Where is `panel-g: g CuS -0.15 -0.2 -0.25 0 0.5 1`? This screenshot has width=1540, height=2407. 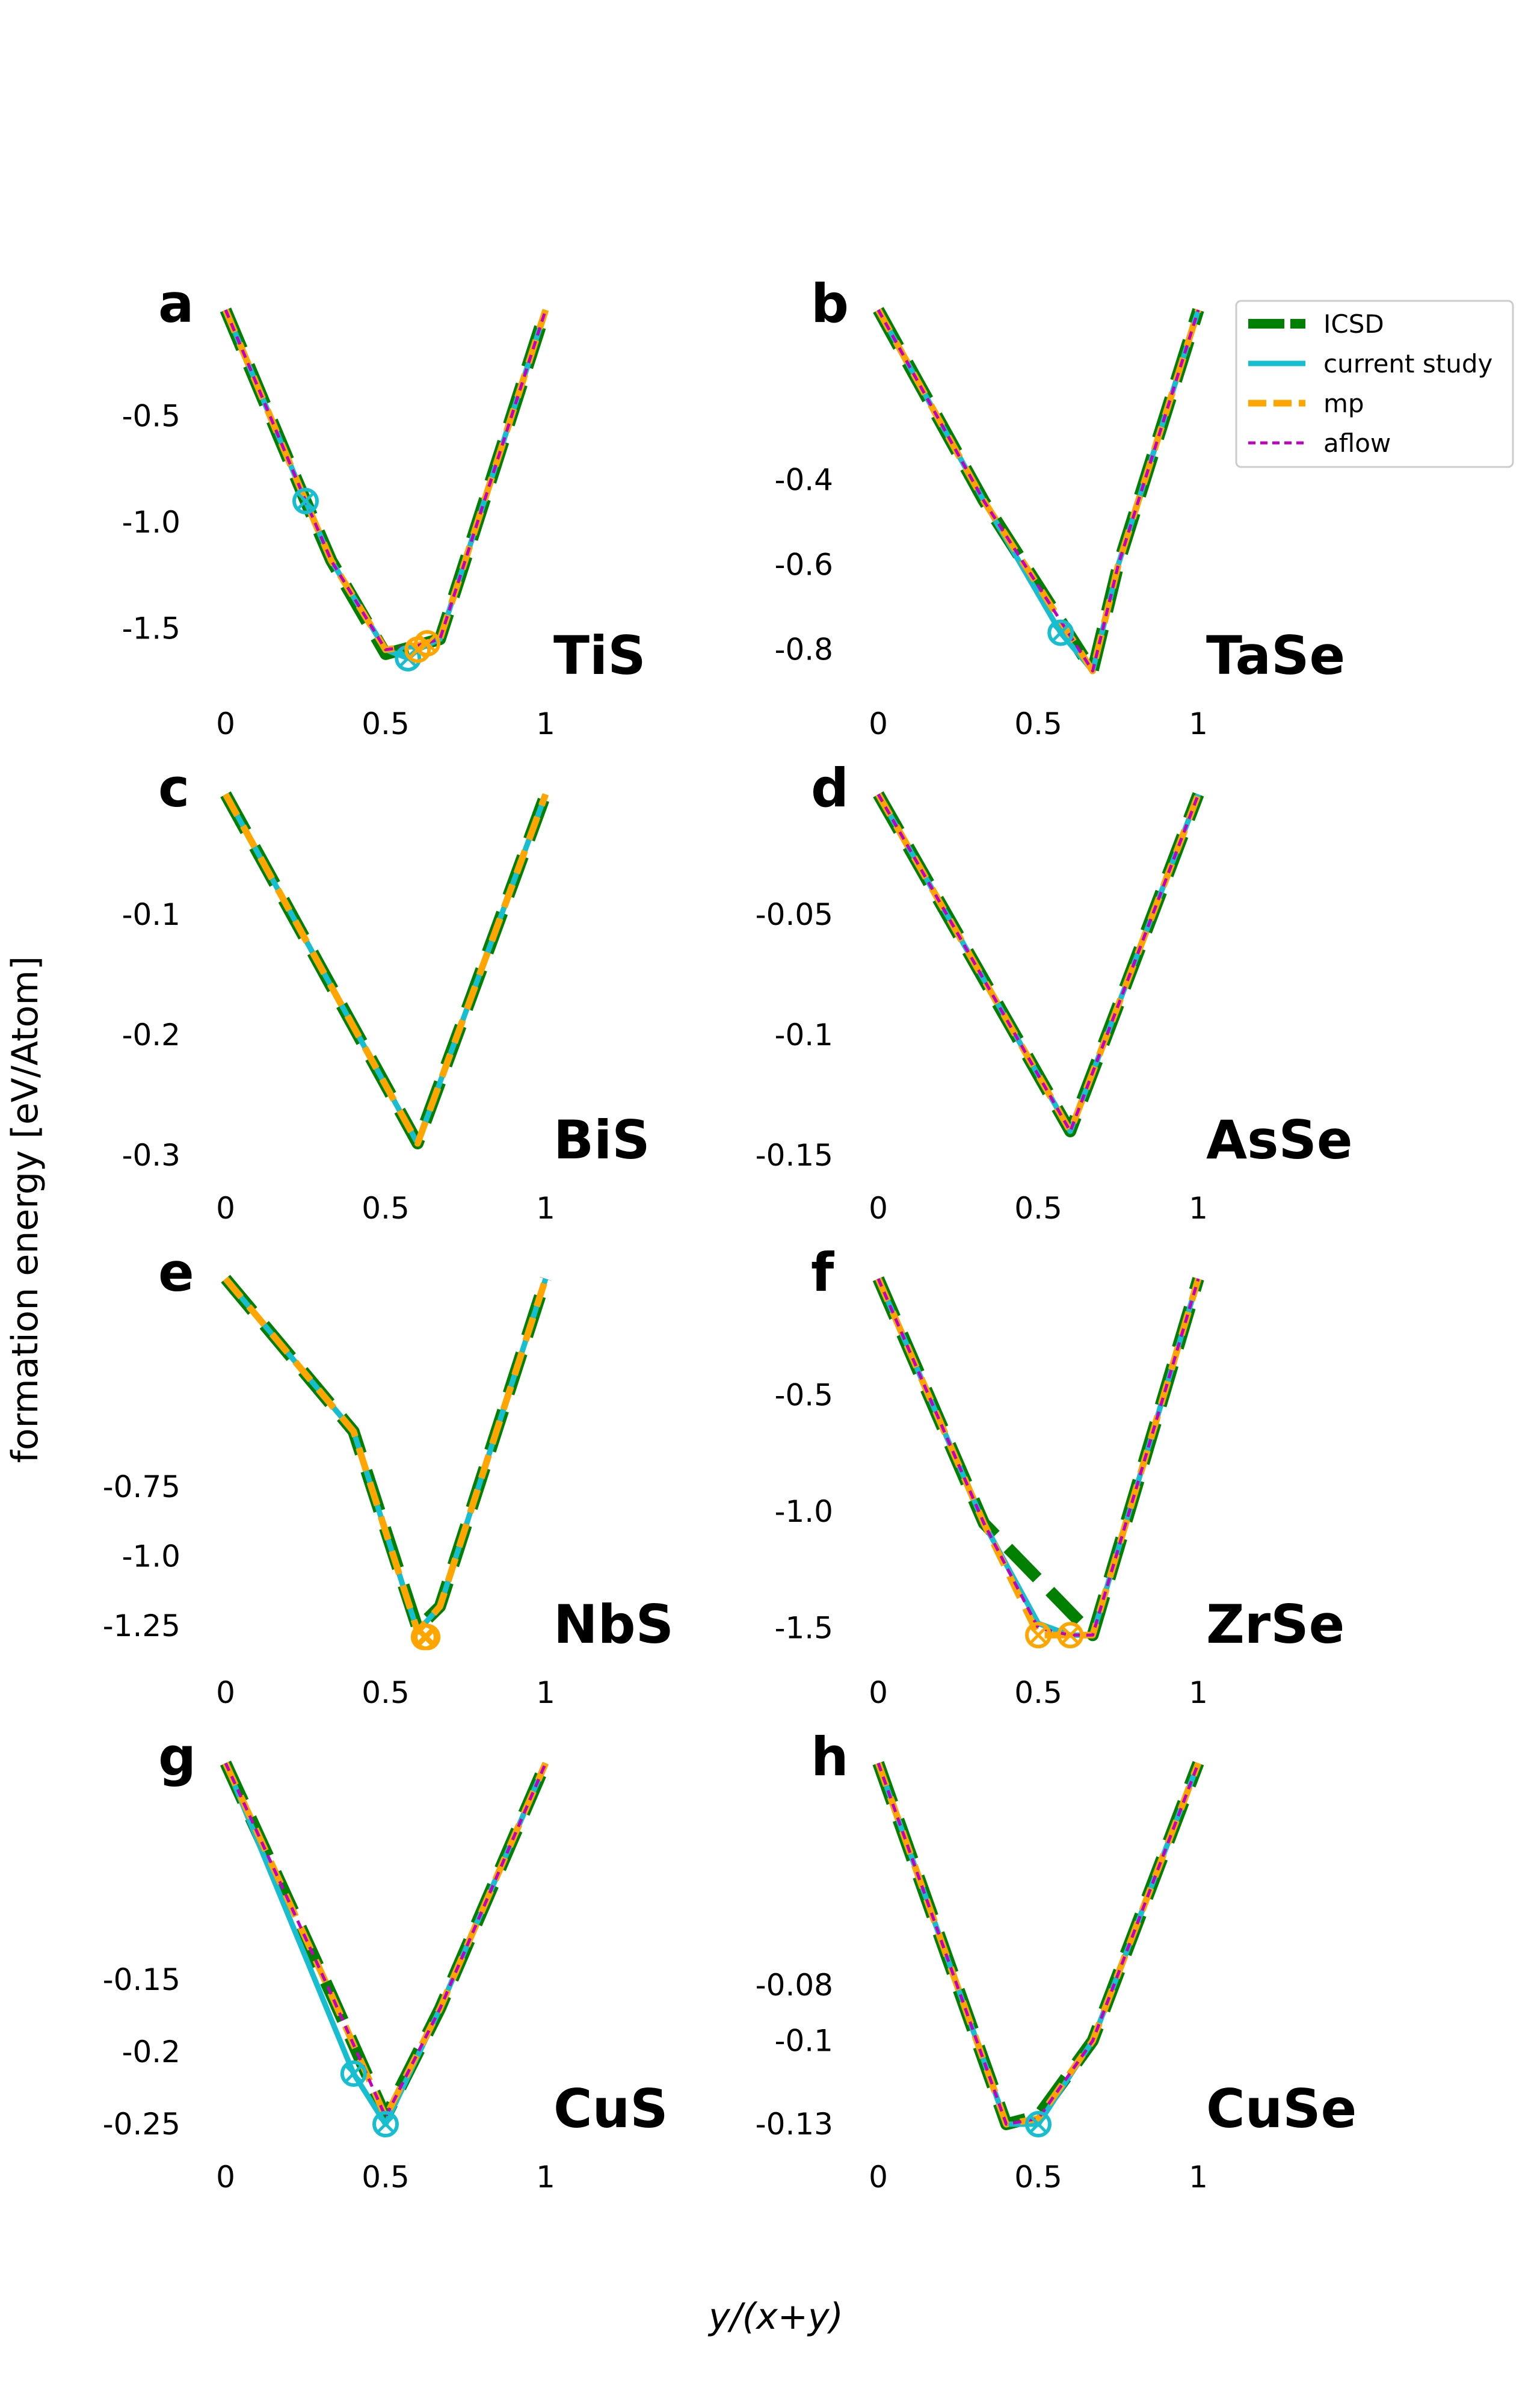 panel-g: g CuS -0.15 -0.2 -0.25 0 0.5 1 is located at coordinates (385, 1960).